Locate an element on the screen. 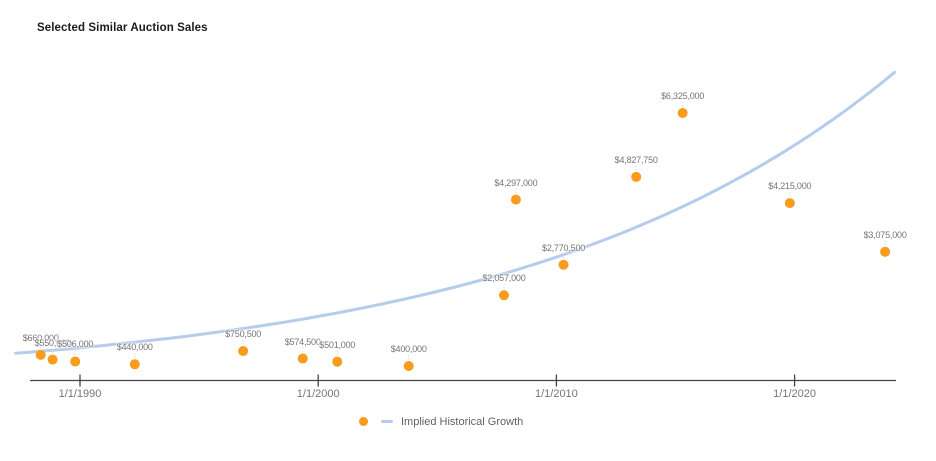 This screenshot has height=461, width=936. x-tick-label: 1/1/2010 is located at coordinates (556, 394).